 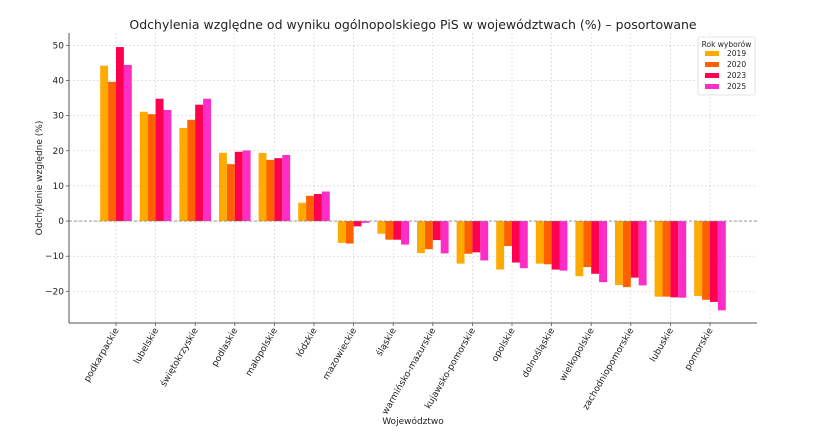 What do you see at coordinates (59, 152) in the screenshot?
I see `y-tick-label: 20` at bounding box center [59, 152].